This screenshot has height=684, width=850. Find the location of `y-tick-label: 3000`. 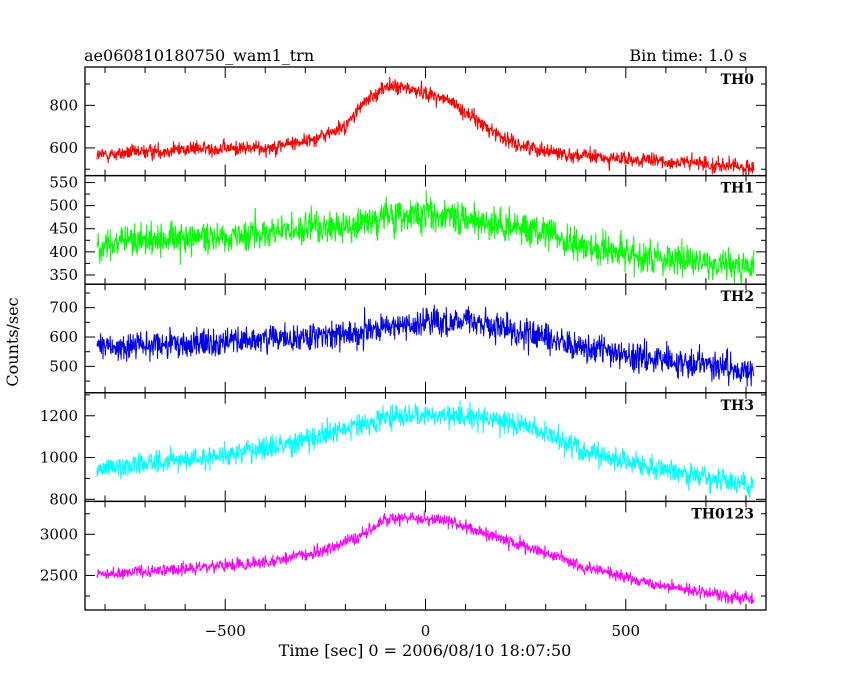

y-tick-label: 3000 is located at coordinates (59, 534).